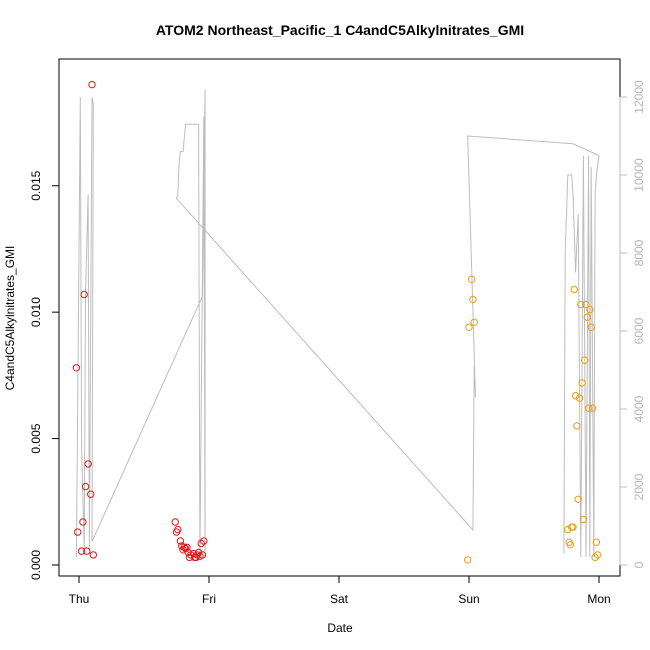  Describe the element at coordinates (36, 438) in the screenshot. I see `y-tick-label: 0.005` at that location.